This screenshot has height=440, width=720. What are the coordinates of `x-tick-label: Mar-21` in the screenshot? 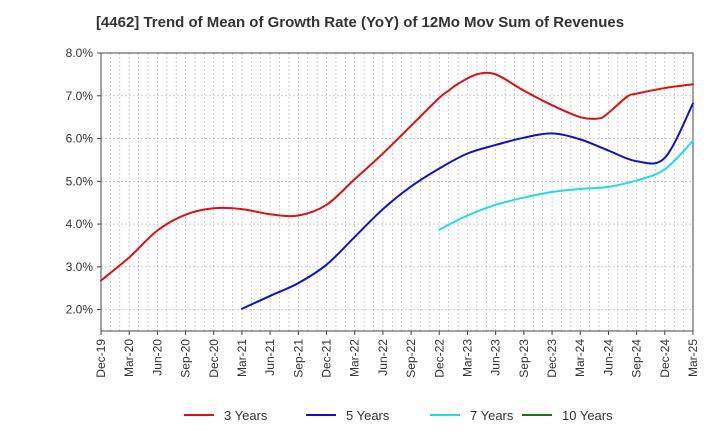 It's located at (242, 358).